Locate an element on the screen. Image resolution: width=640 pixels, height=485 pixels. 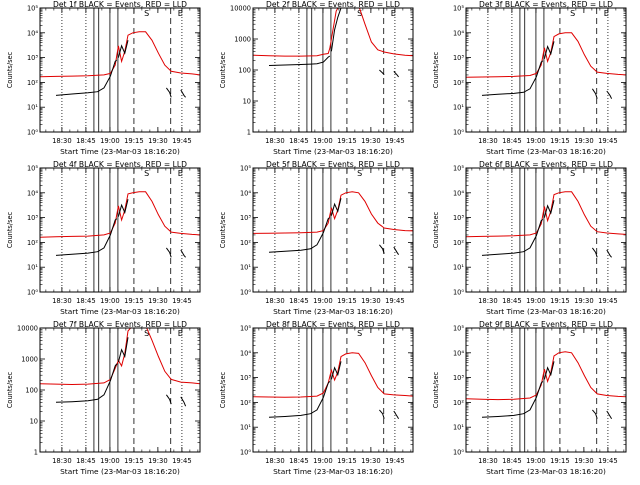
panel-title: Det 9f BLACK = Events, RED = LLD is located at coordinates (546, 324).